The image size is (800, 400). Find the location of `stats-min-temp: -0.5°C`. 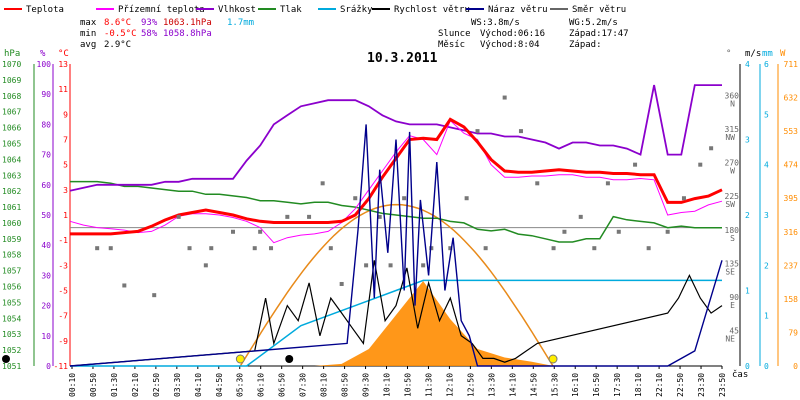

stats-min-temp: -0.5°C is located at coordinates (120, 34).